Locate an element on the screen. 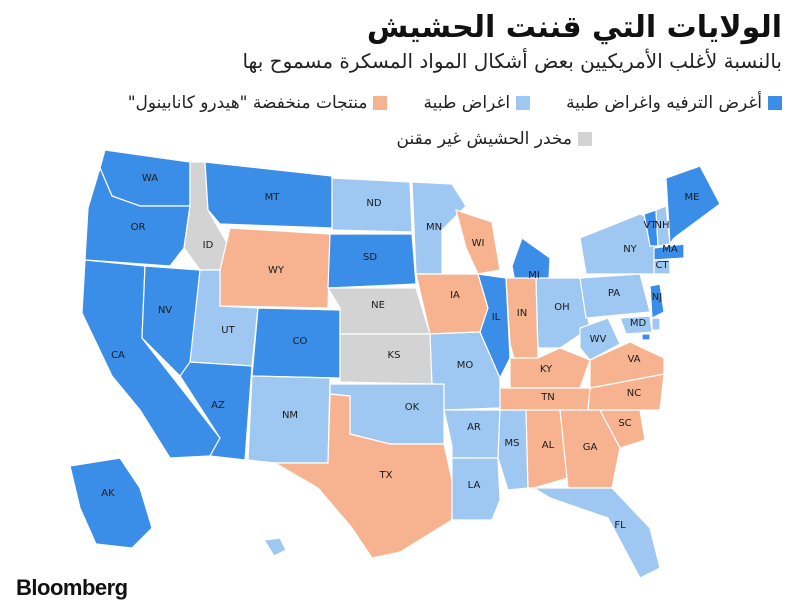 The height and width of the screenshot is (615, 800). state-az is located at coordinates (216, 411).